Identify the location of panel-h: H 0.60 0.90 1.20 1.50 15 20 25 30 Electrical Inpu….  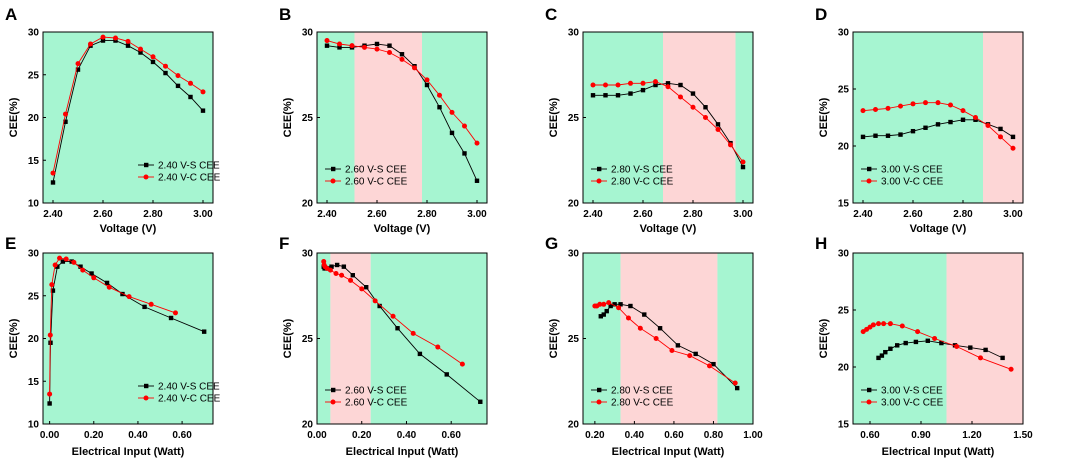
(924, 346).